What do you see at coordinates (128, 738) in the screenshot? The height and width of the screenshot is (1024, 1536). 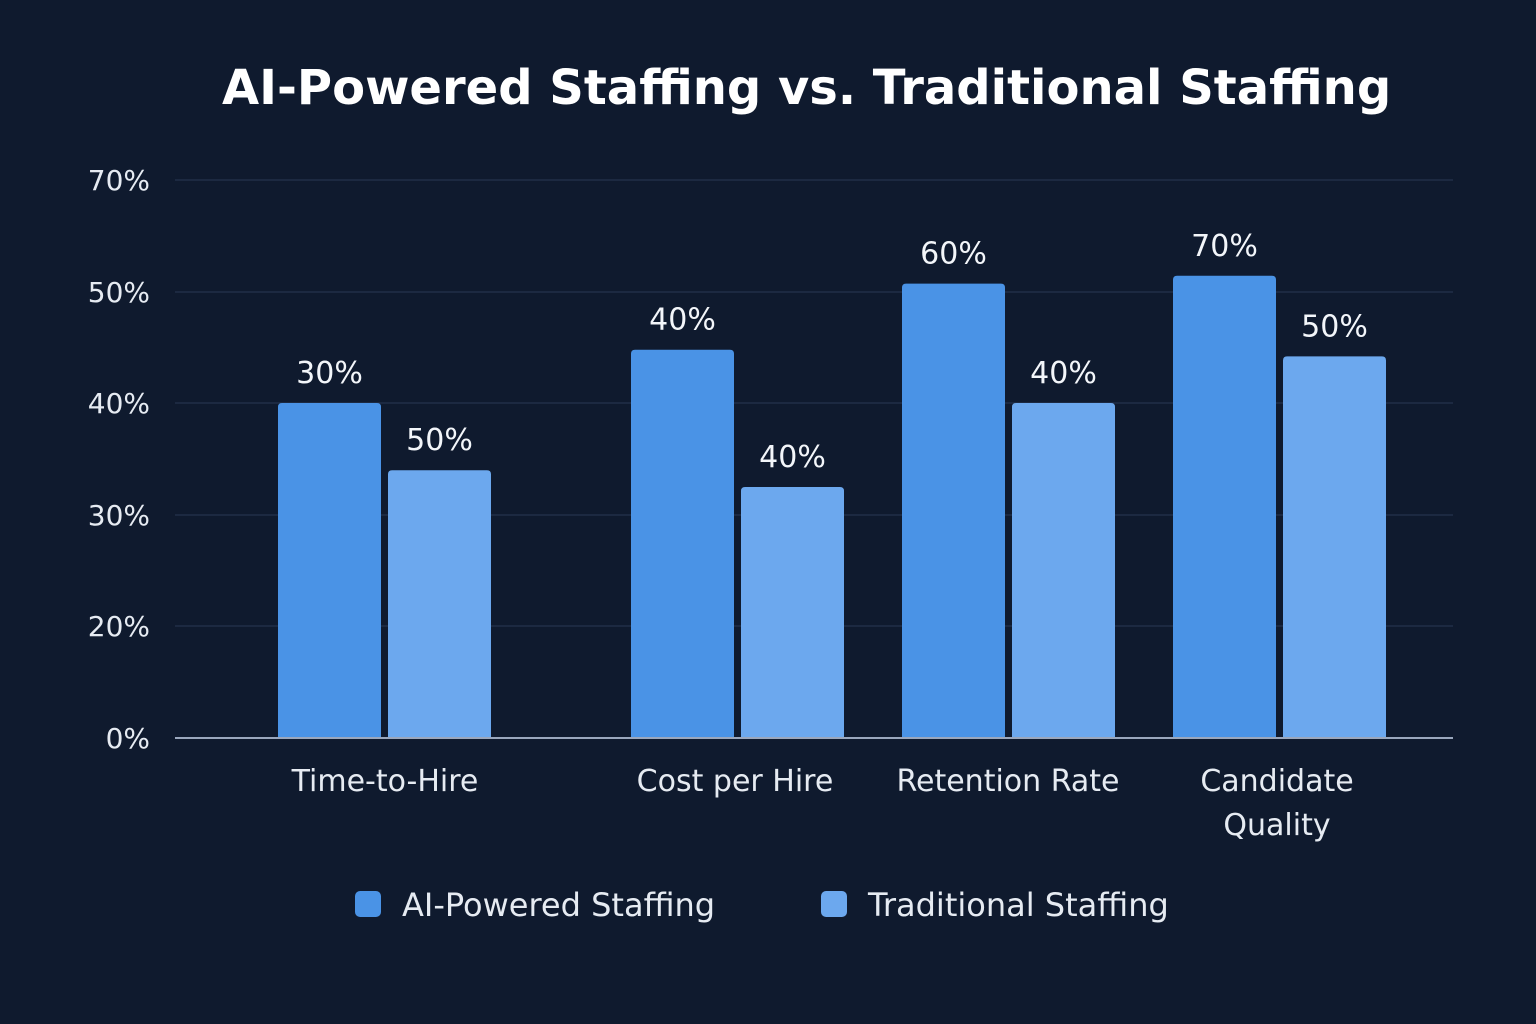 I see `y-tick-label: 0%` at bounding box center [128, 738].